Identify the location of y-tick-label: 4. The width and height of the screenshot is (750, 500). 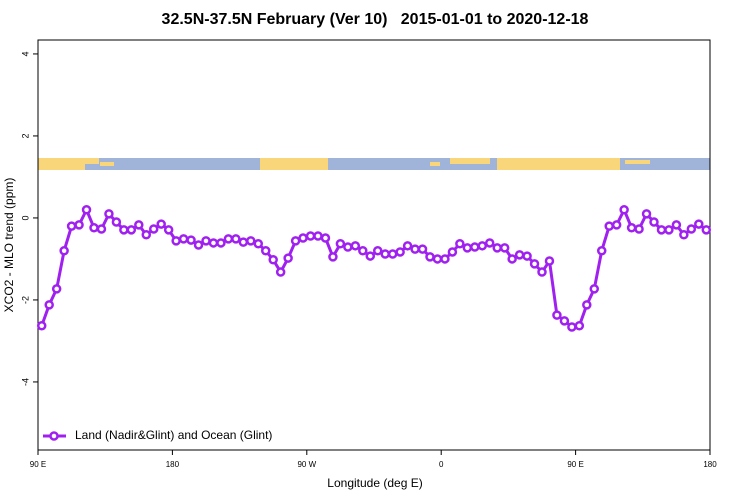
(25, 53).